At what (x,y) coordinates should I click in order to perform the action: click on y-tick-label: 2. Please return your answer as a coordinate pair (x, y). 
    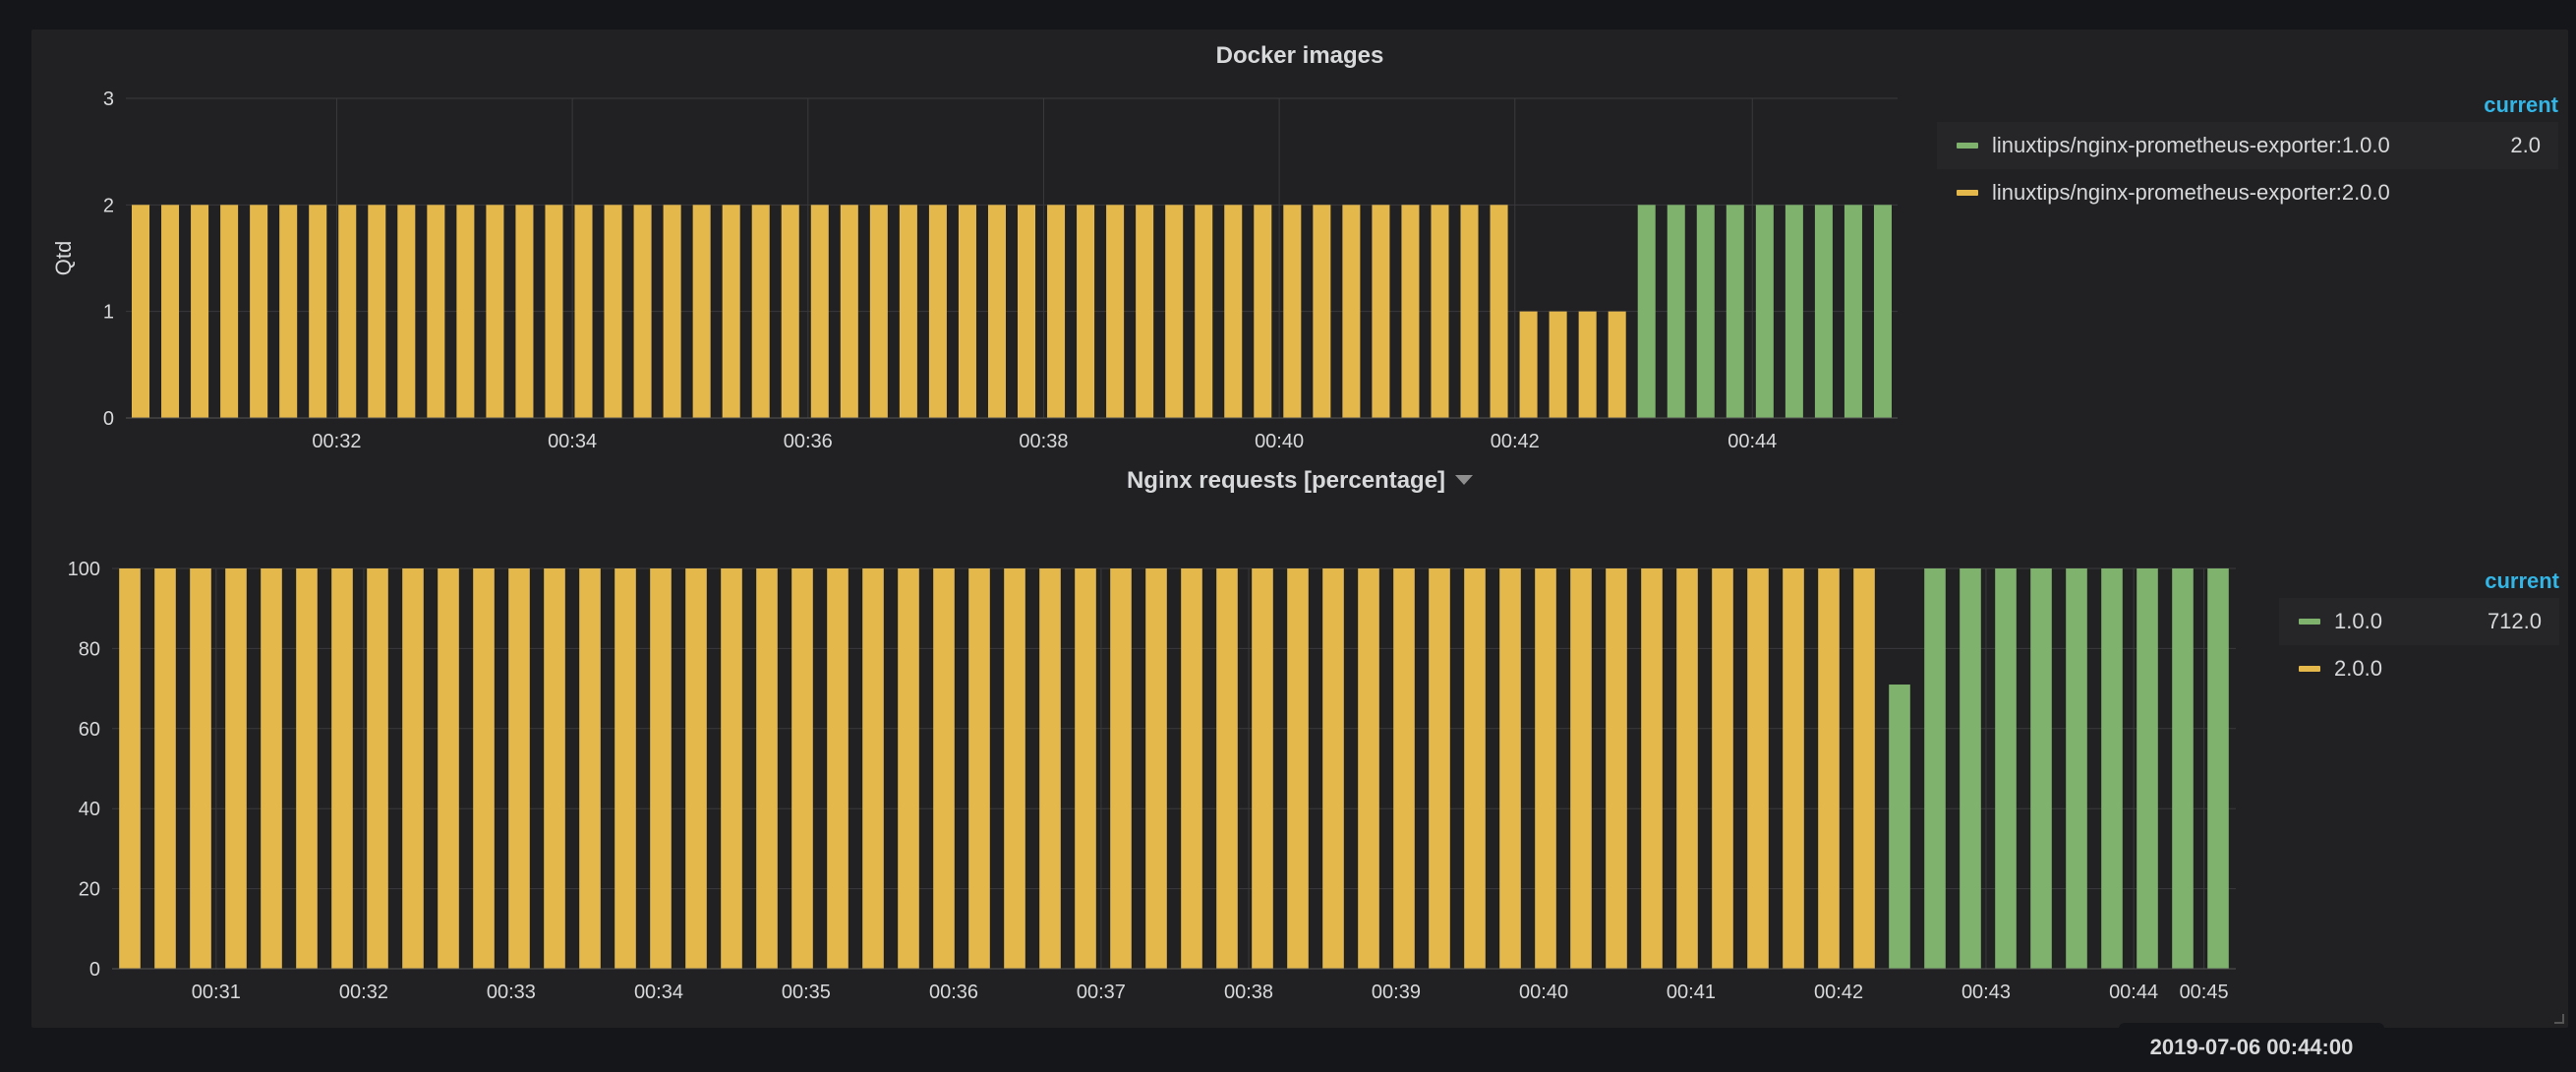
    Looking at the image, I should click on (108, 206).